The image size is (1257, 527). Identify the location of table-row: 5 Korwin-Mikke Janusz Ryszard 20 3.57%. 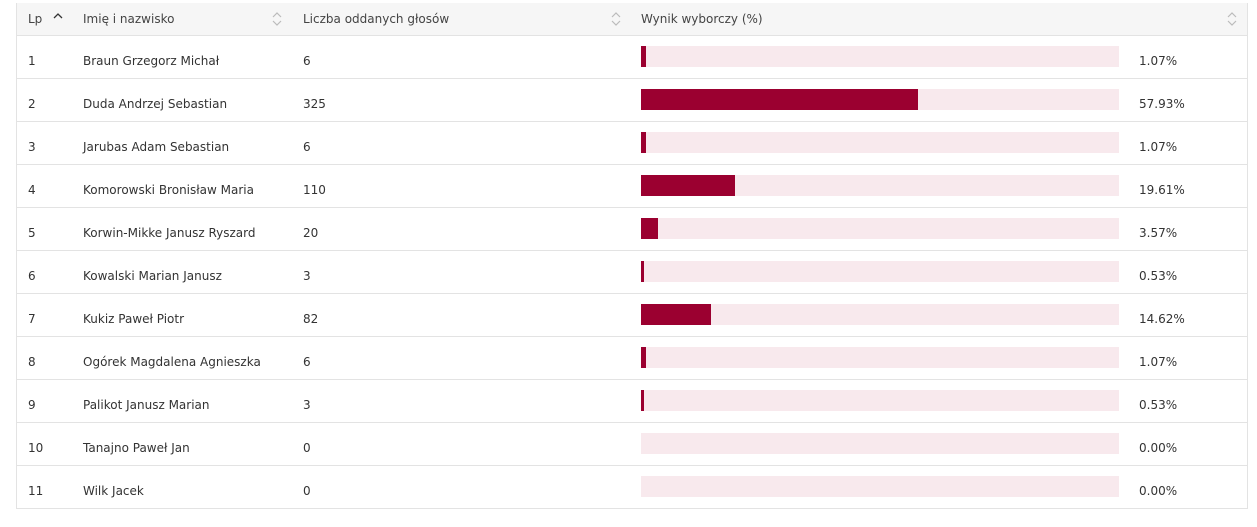
(632, 229).